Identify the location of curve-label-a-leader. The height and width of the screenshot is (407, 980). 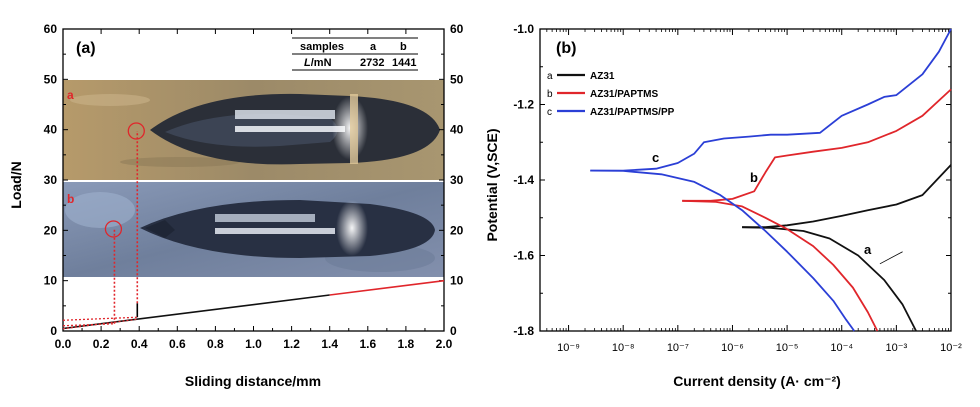
(891, 258).